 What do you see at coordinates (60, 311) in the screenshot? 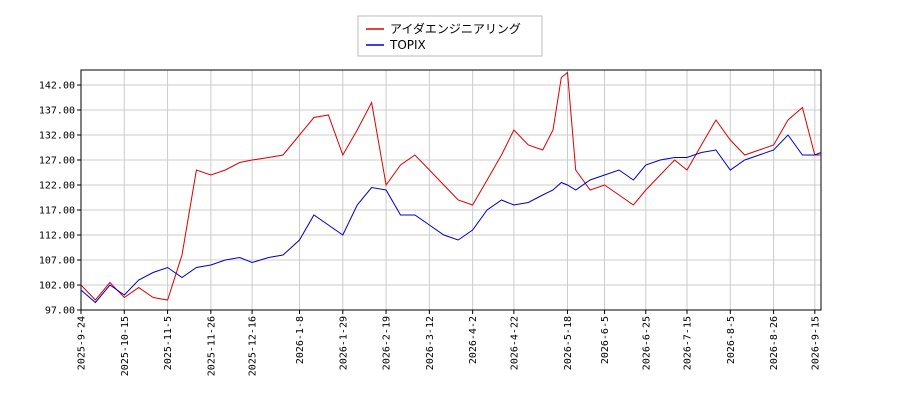
I see `y-tick-label: 97.00` at bounding box center [60, 311].